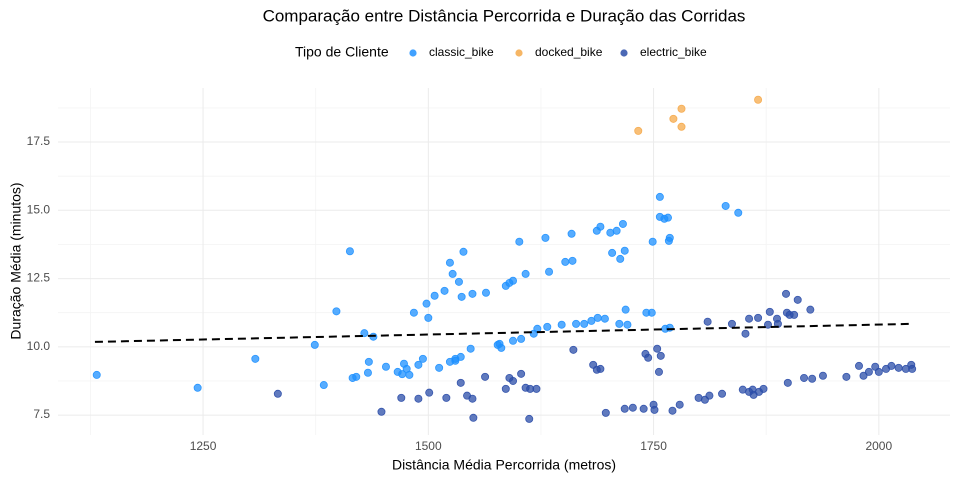 This screenshot has height=485, width=960. I want to click on y-tick-label: 10.0, so click(39, 346).